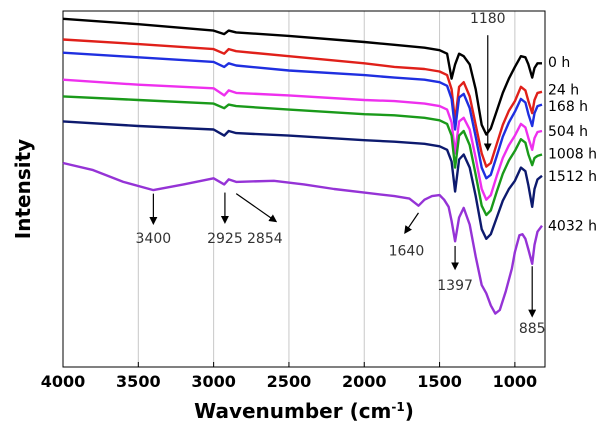  Describe the element at coordinates (455, 286) in the screenshot. I see `annotation-label: 1397` at that location.